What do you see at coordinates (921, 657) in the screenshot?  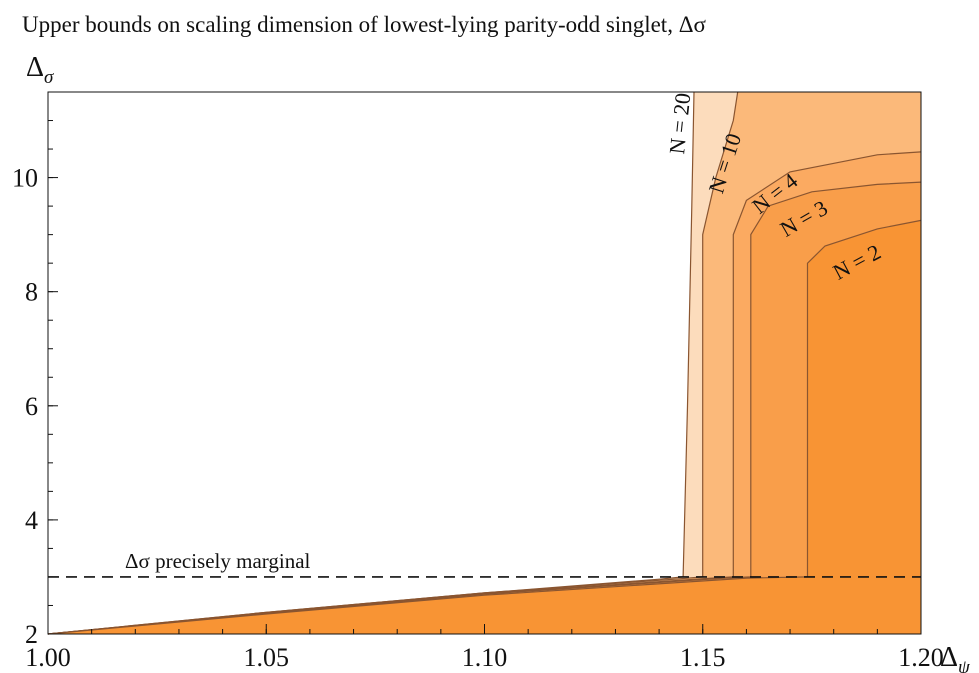 I see `x-tick-label: 1.20` at bounding box center [921, 657].